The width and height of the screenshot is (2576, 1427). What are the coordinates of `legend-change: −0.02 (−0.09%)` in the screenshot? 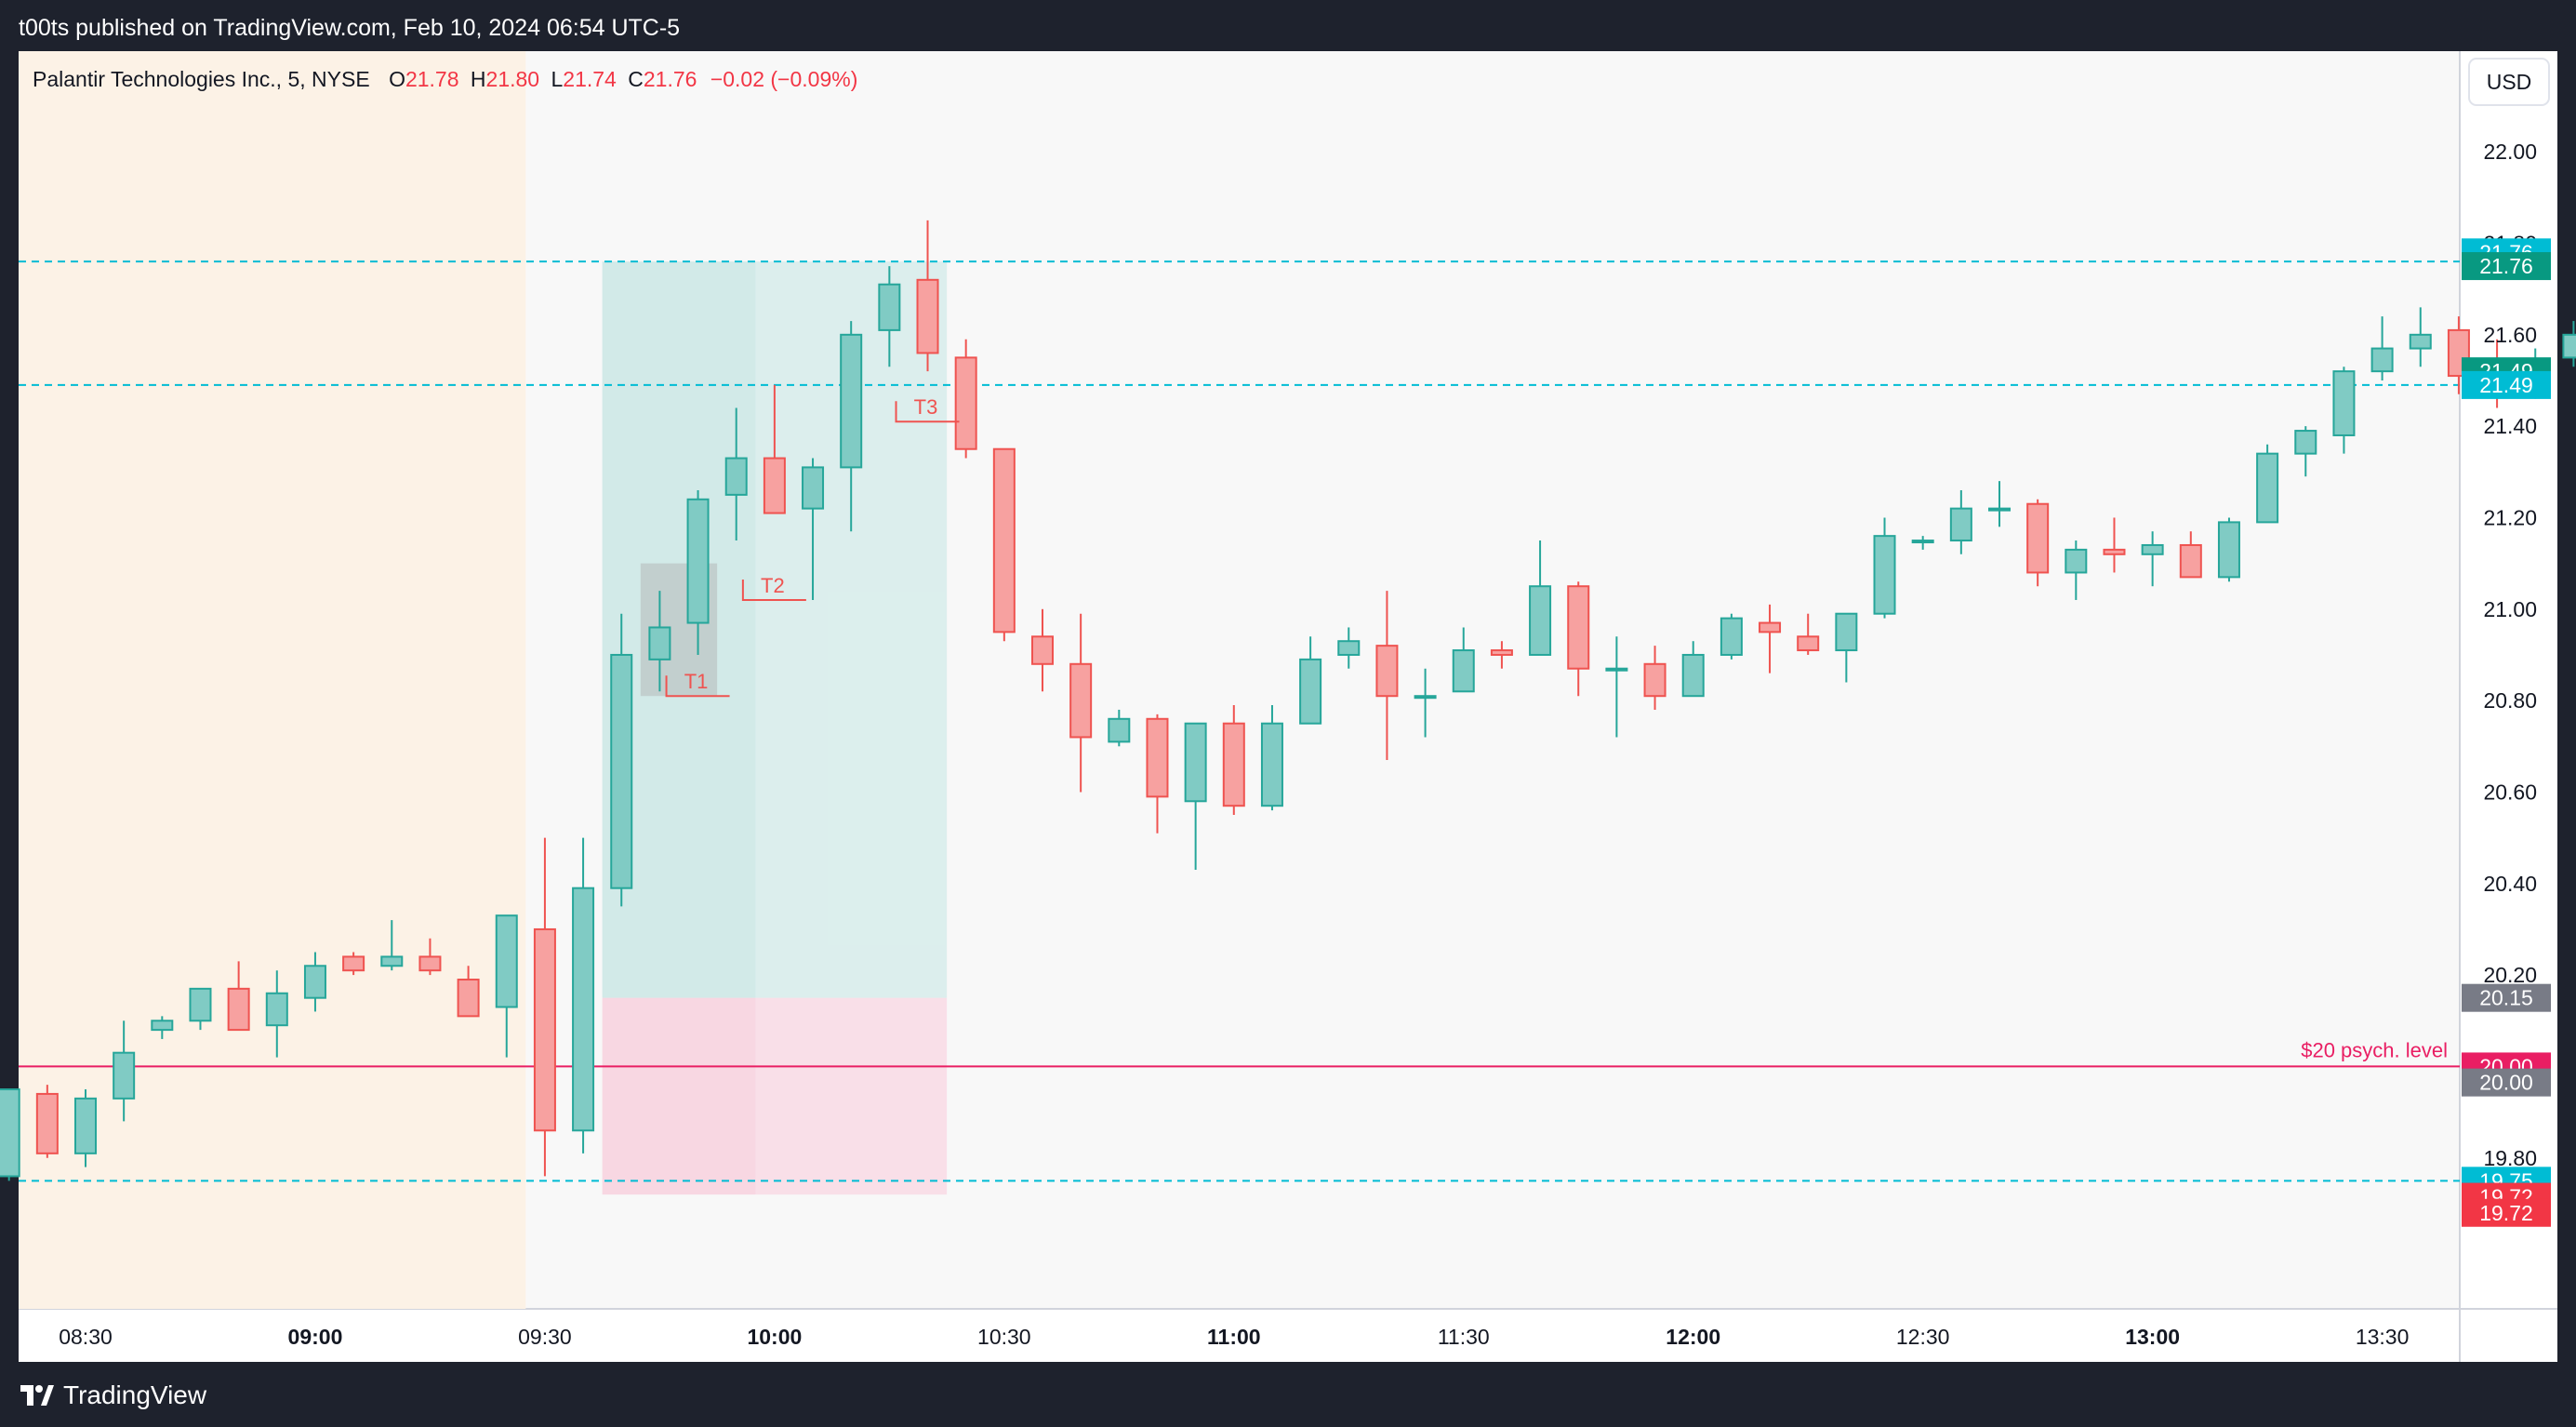 It's located at (784, 79).